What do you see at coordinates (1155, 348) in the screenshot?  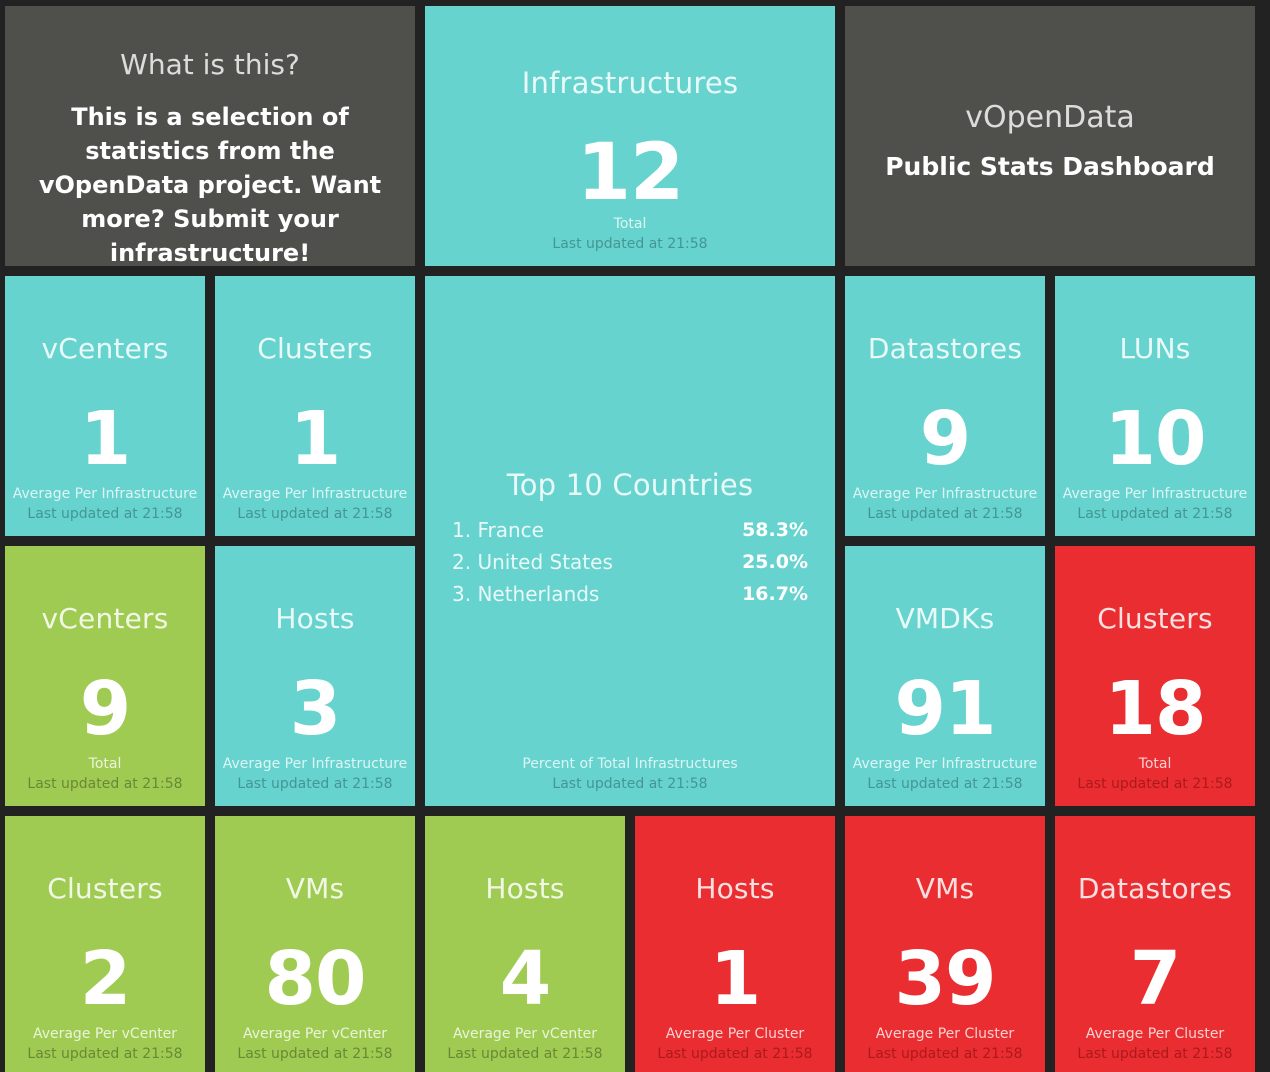 I see `tile-title: LUNs` at bounding box center [1155, 348].